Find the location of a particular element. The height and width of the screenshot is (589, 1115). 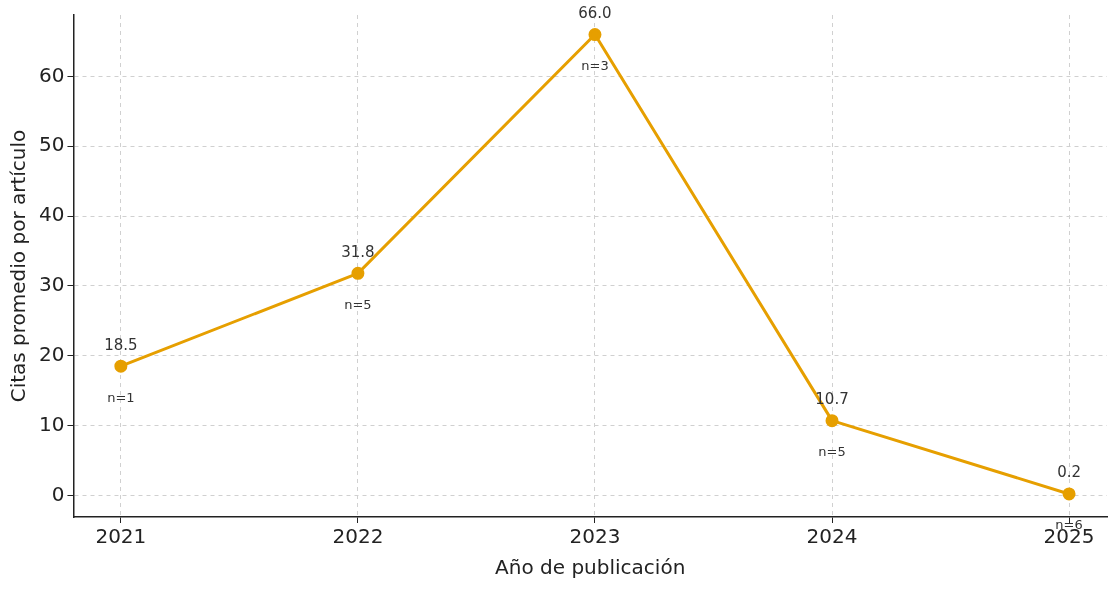

y-tick-label: 50 is located at coordinates (52, 144).